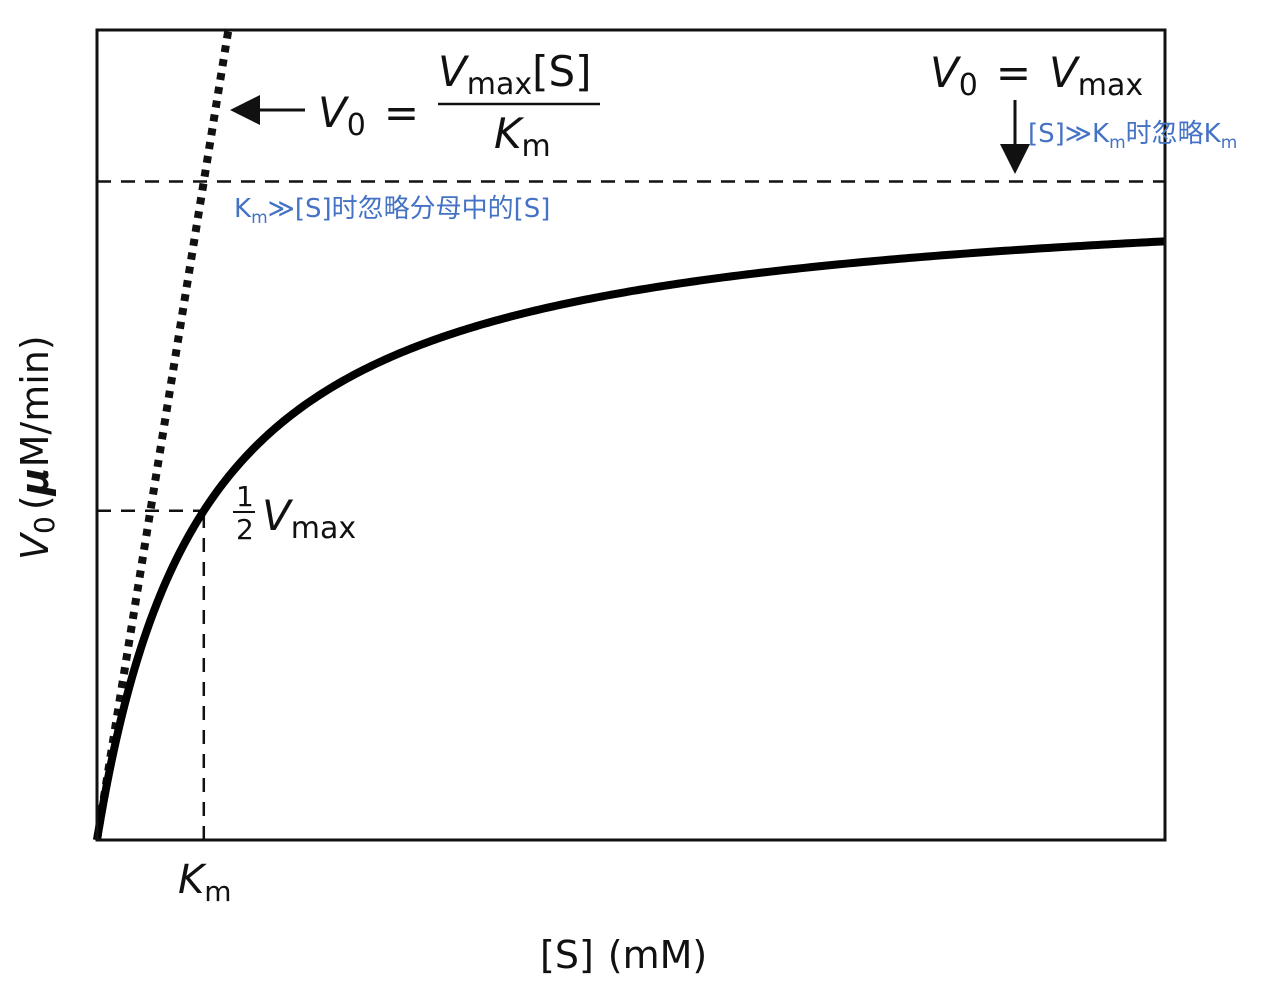 The width and height of the screenshot is (1280, 998). Describe the element at coordinates (205, 882) in the screenshot. I see `x-tick-label-km: Km` at that location.